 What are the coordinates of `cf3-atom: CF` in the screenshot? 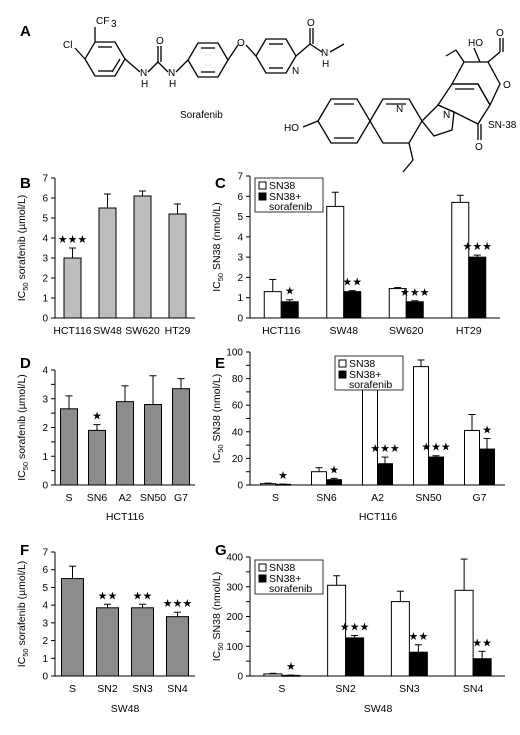 It's located at (102, 21).